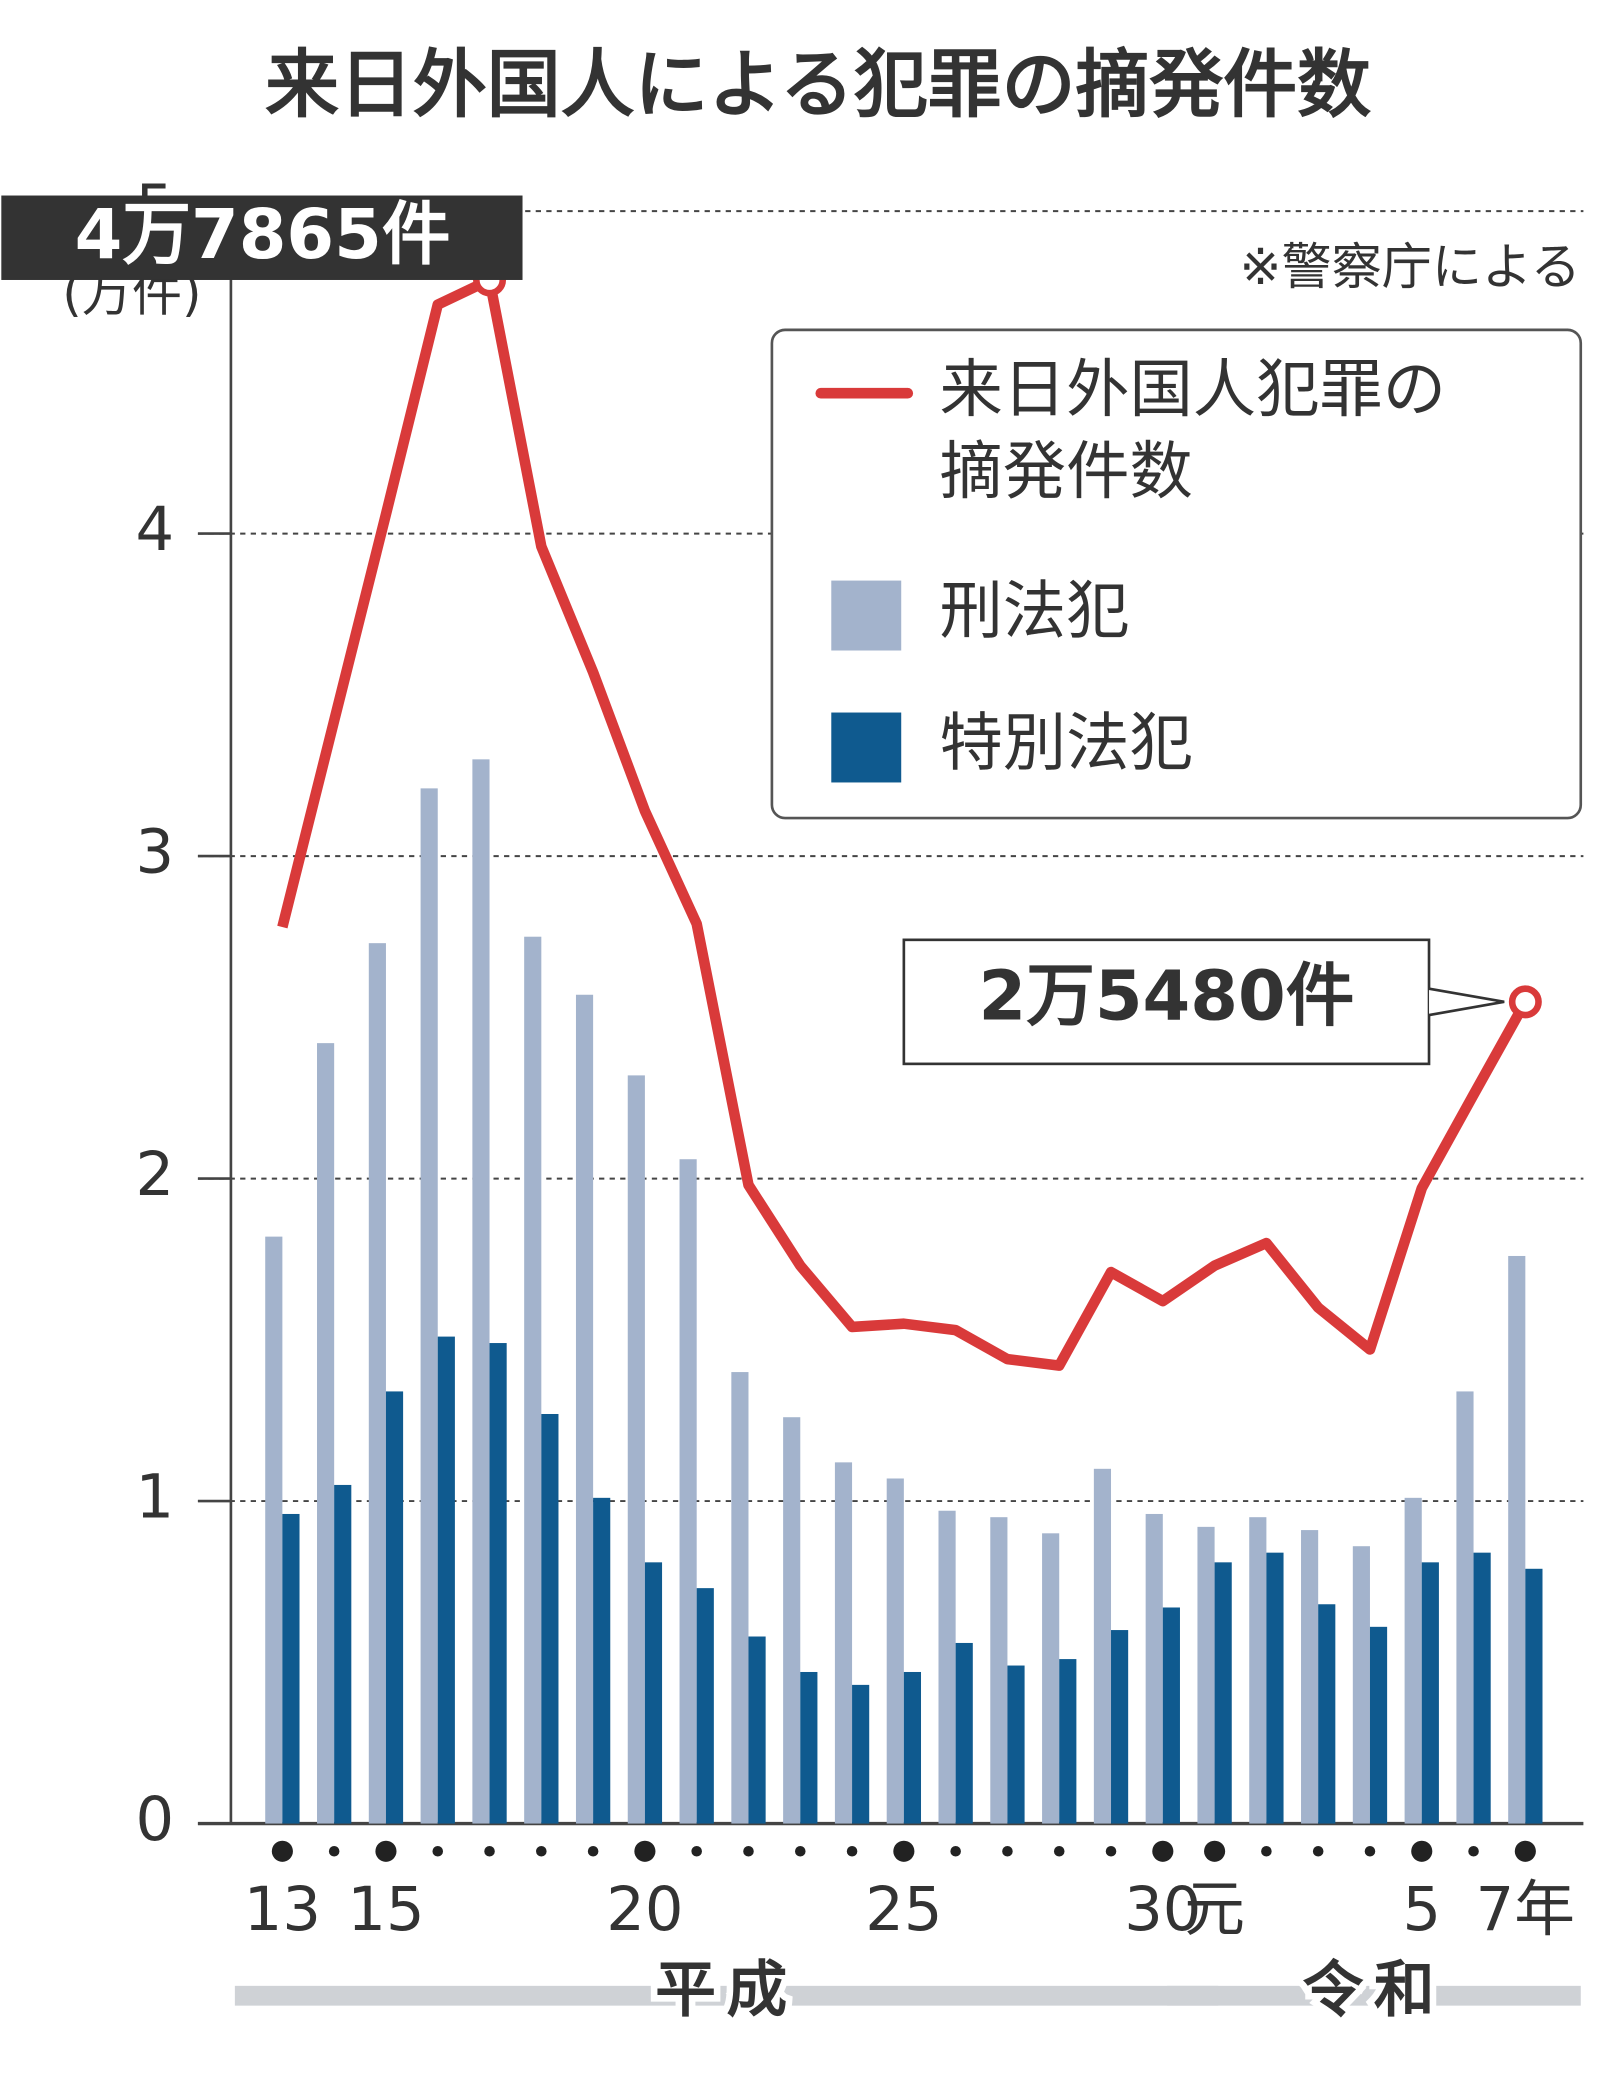  Describe the element at coordinates (1525, 1910) in the screenshot. I see `x-tick-label: 7年` at that location.